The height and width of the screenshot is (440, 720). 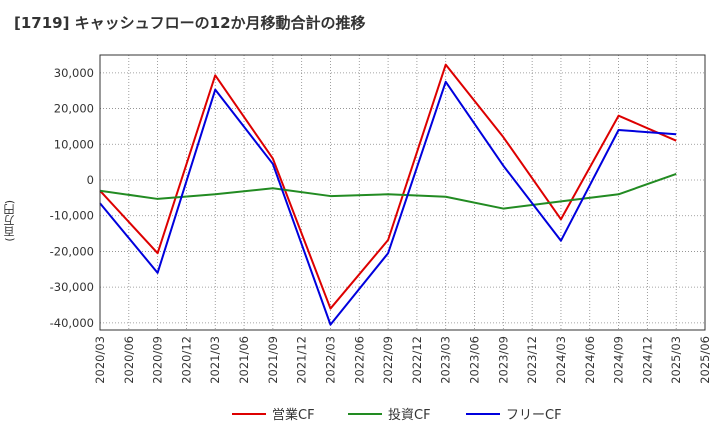 What do you see at coordinates (590, 360) in the screenshot?
I see `x-tick-label: 2024/06` at bounding box center [590, 360].